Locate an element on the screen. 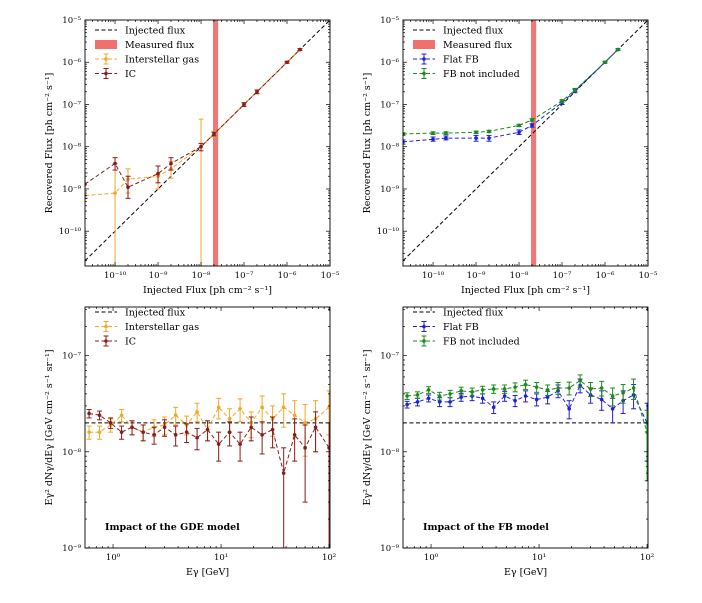 The width and height of the screenshot is (702, 603). x-tick-label: 10⁰ is located at coordinates (431, 558).